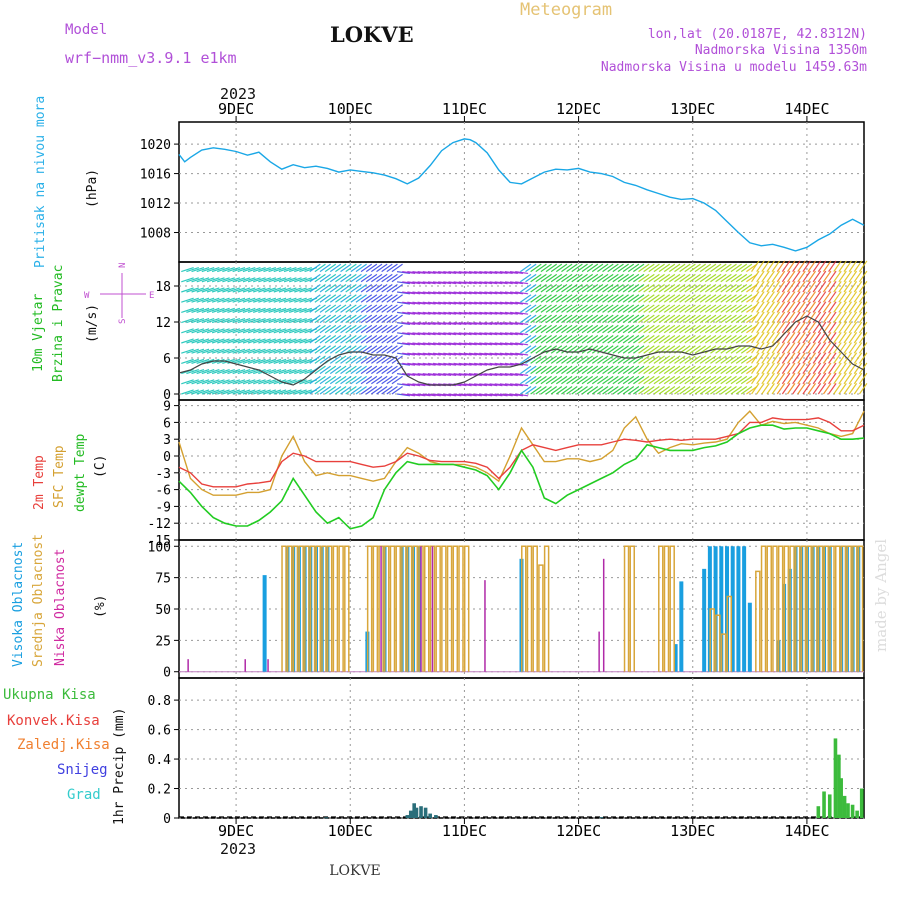 The height and width of the screenshot is (900, 900). Describe the element at coordinates (264, 623) in the screenshot. I see `cloud-bar-high` at that location.